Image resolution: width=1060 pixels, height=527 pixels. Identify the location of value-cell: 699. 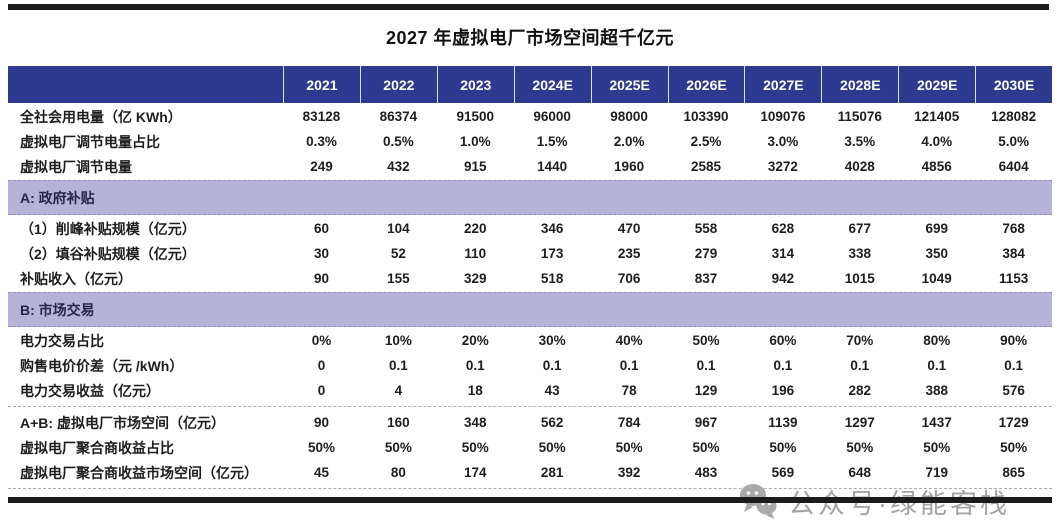
(936, 228).